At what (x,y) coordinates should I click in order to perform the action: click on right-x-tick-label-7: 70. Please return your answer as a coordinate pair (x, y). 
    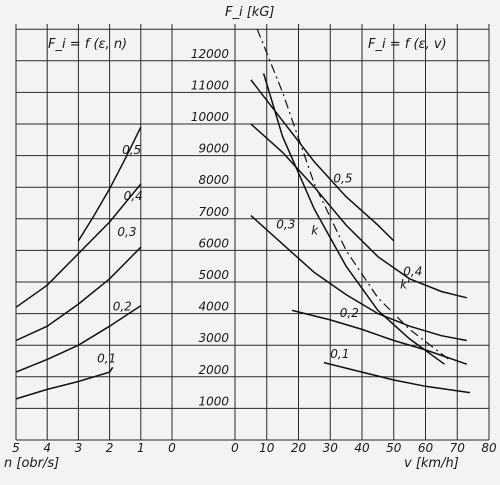
    Looking at the image, I should click on (458, 448).